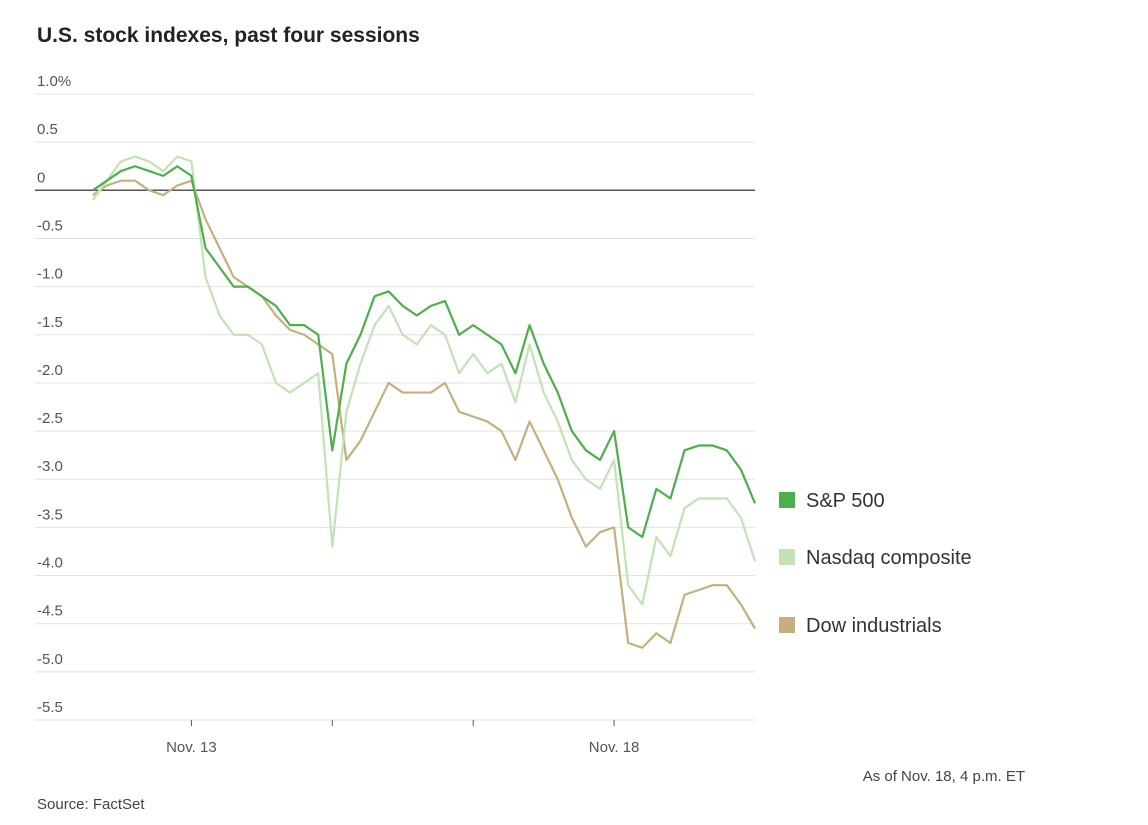 This screenshot has width=1148, height=825. I want to click on y-tick-label: -4.5, so click(50, 611).